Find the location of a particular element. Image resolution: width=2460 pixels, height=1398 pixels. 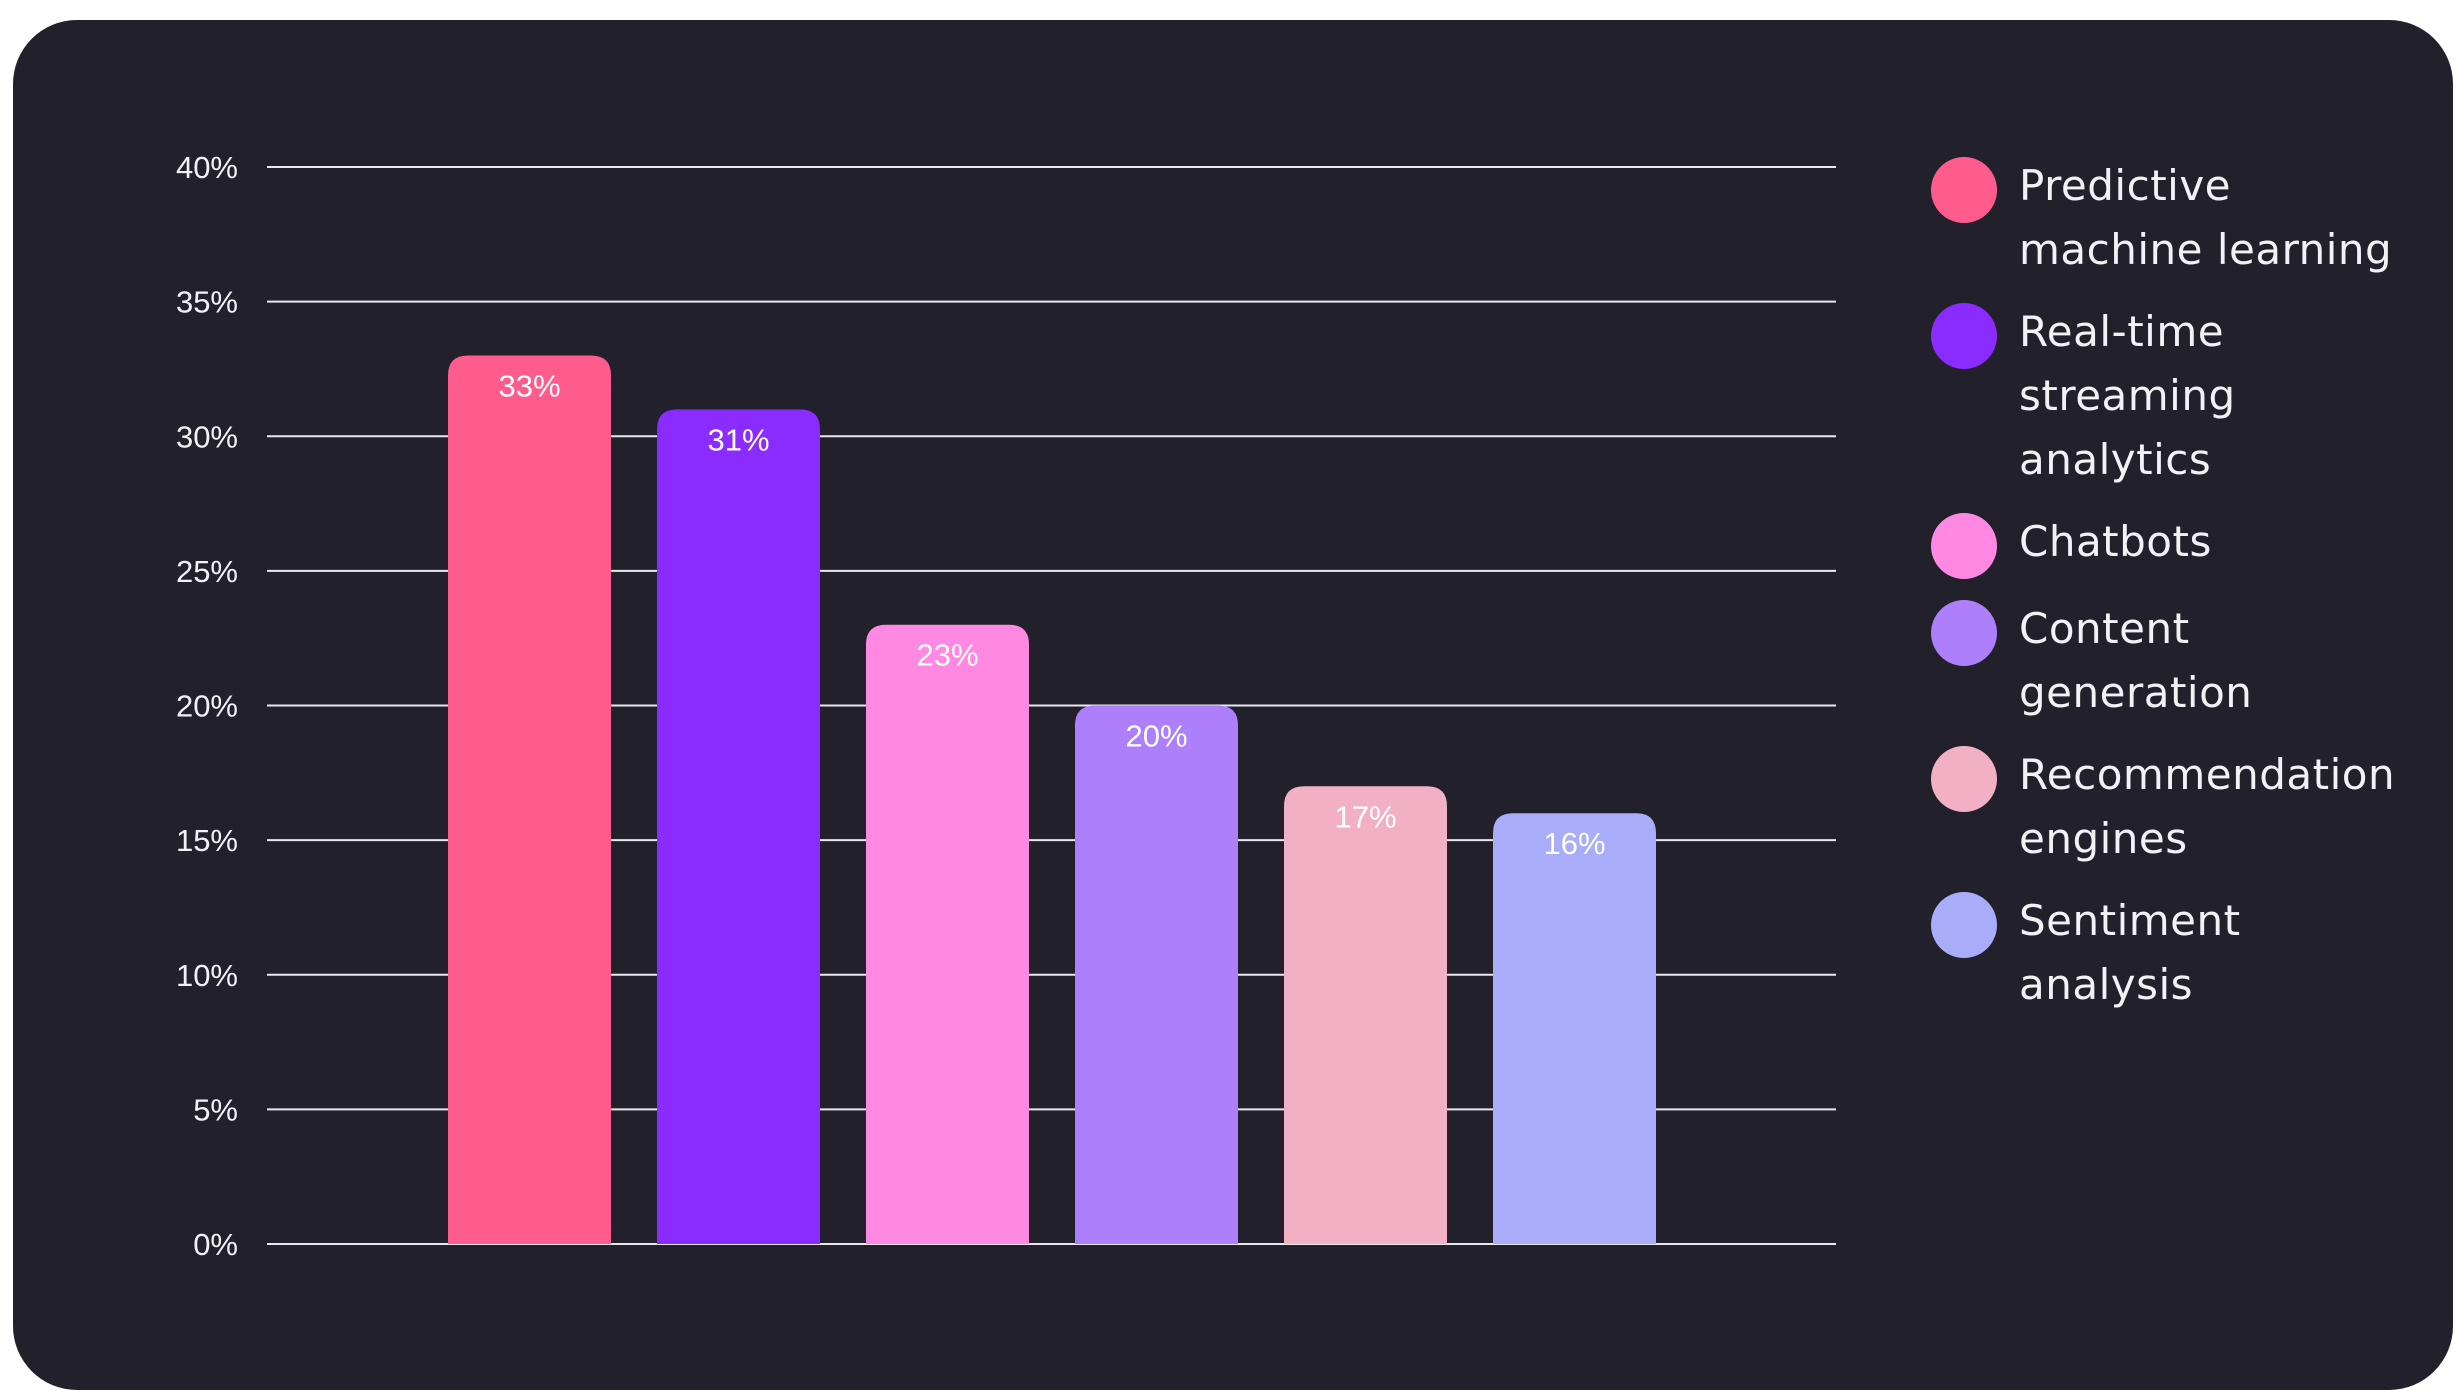

legend-label: Predictive machine learning is located at coordinates (2206, 217).